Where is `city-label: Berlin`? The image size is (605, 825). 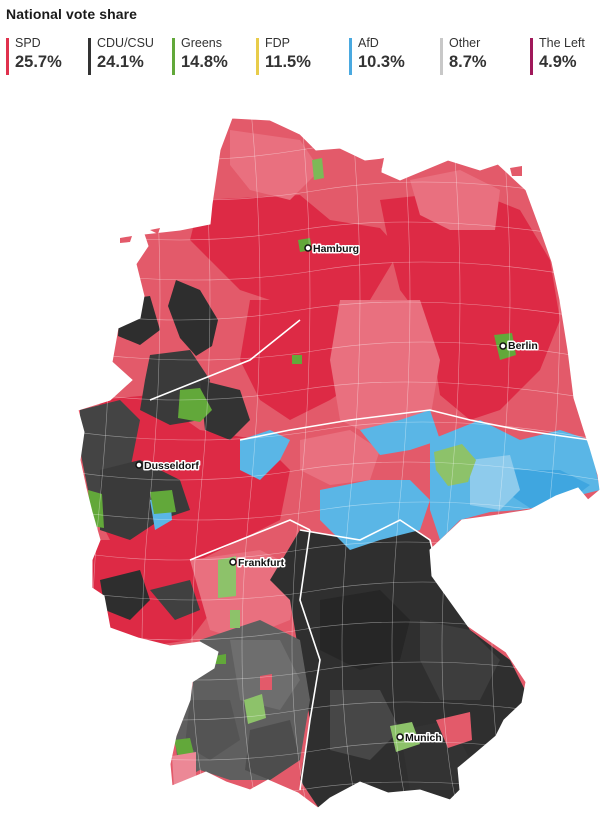 city-label: Berlin is located at coordinates (523, 346).